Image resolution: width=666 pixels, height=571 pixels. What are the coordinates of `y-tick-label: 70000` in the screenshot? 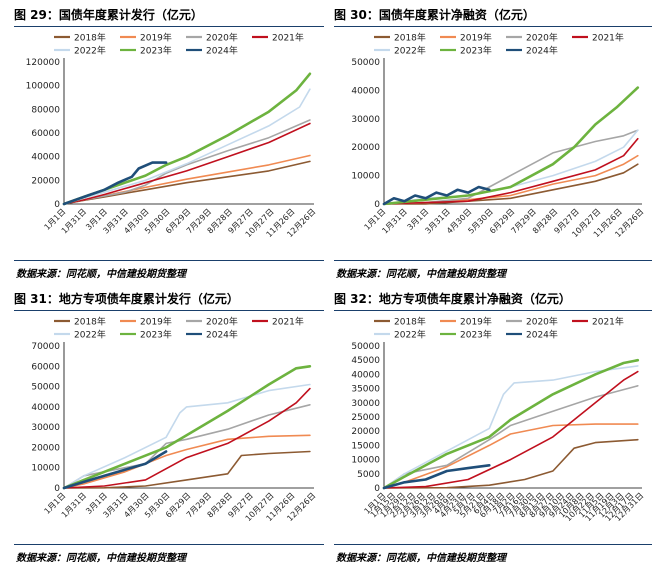 It's located at (45, 347).